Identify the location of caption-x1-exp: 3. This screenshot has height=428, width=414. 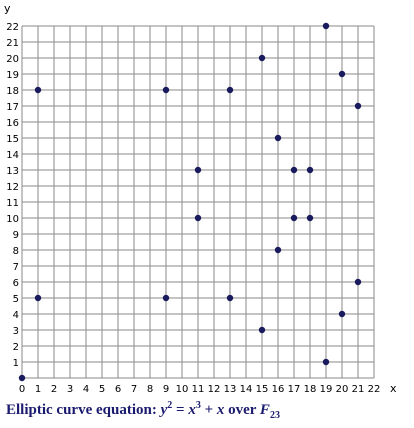
(198, 405).